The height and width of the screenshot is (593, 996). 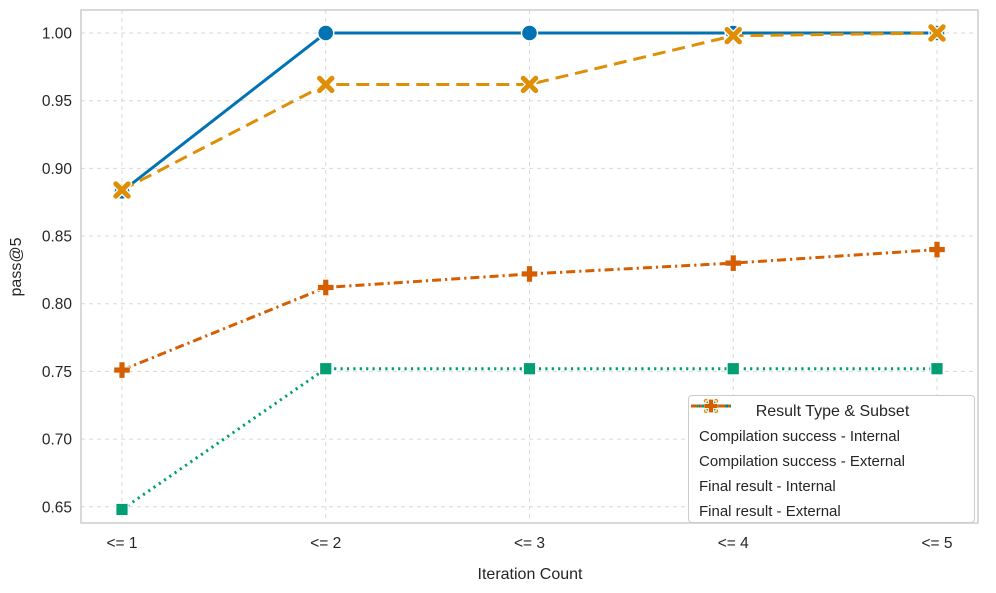 I want to click on y-axis-label: pass@5, so click(x=16, y=267).